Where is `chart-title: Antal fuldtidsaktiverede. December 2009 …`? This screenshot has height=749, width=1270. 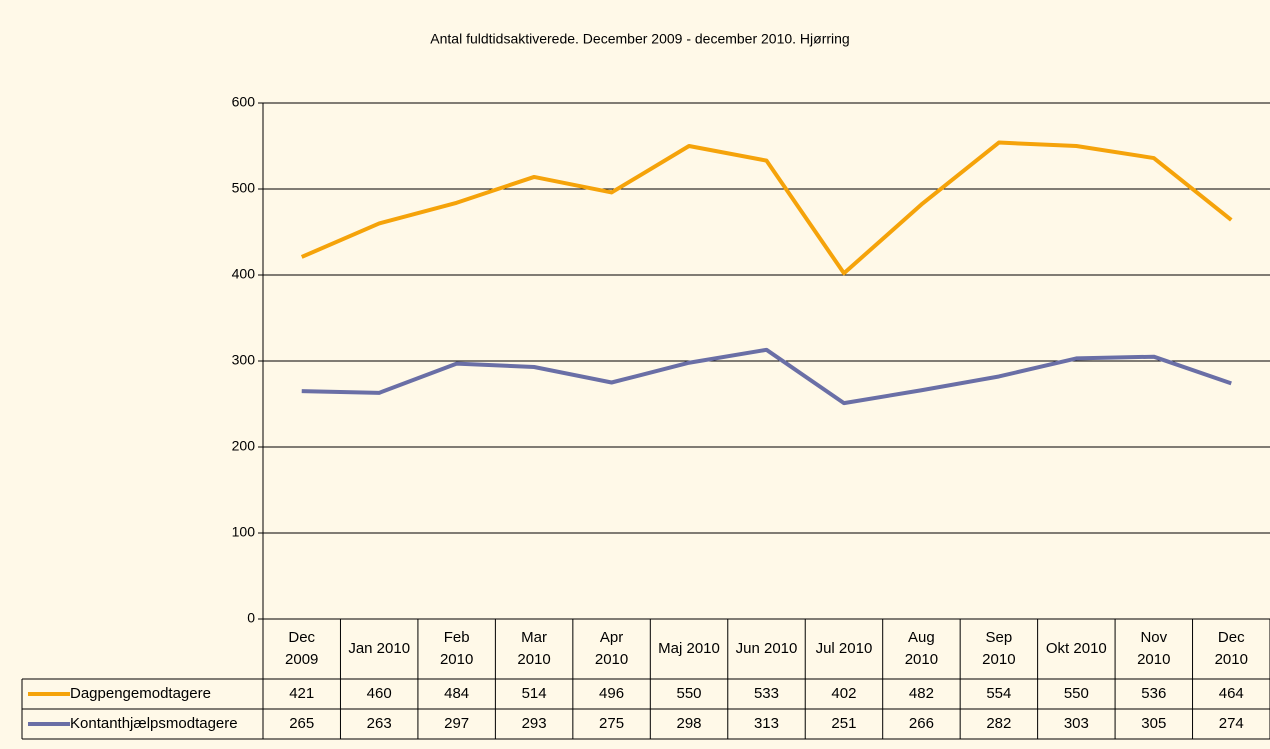
chart-title: Antal fuldtidsaktiverede. December 2009 … is located at coordinates (639, 39).